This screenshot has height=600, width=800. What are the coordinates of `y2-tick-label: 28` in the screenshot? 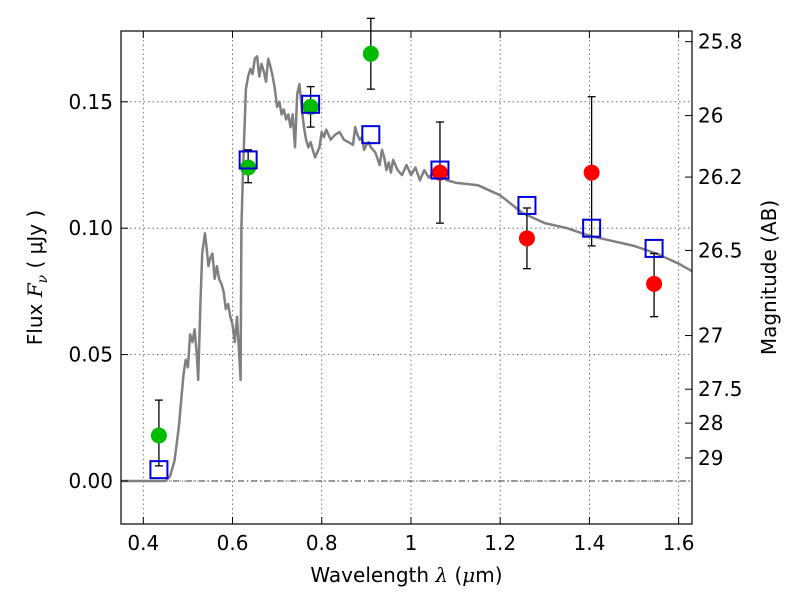 It's located at (710, 423).